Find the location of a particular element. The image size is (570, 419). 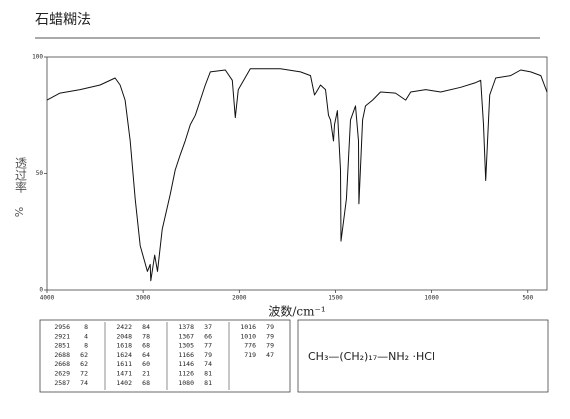

peak-wavenumber: 1367 is located at coordinates (186, 336).